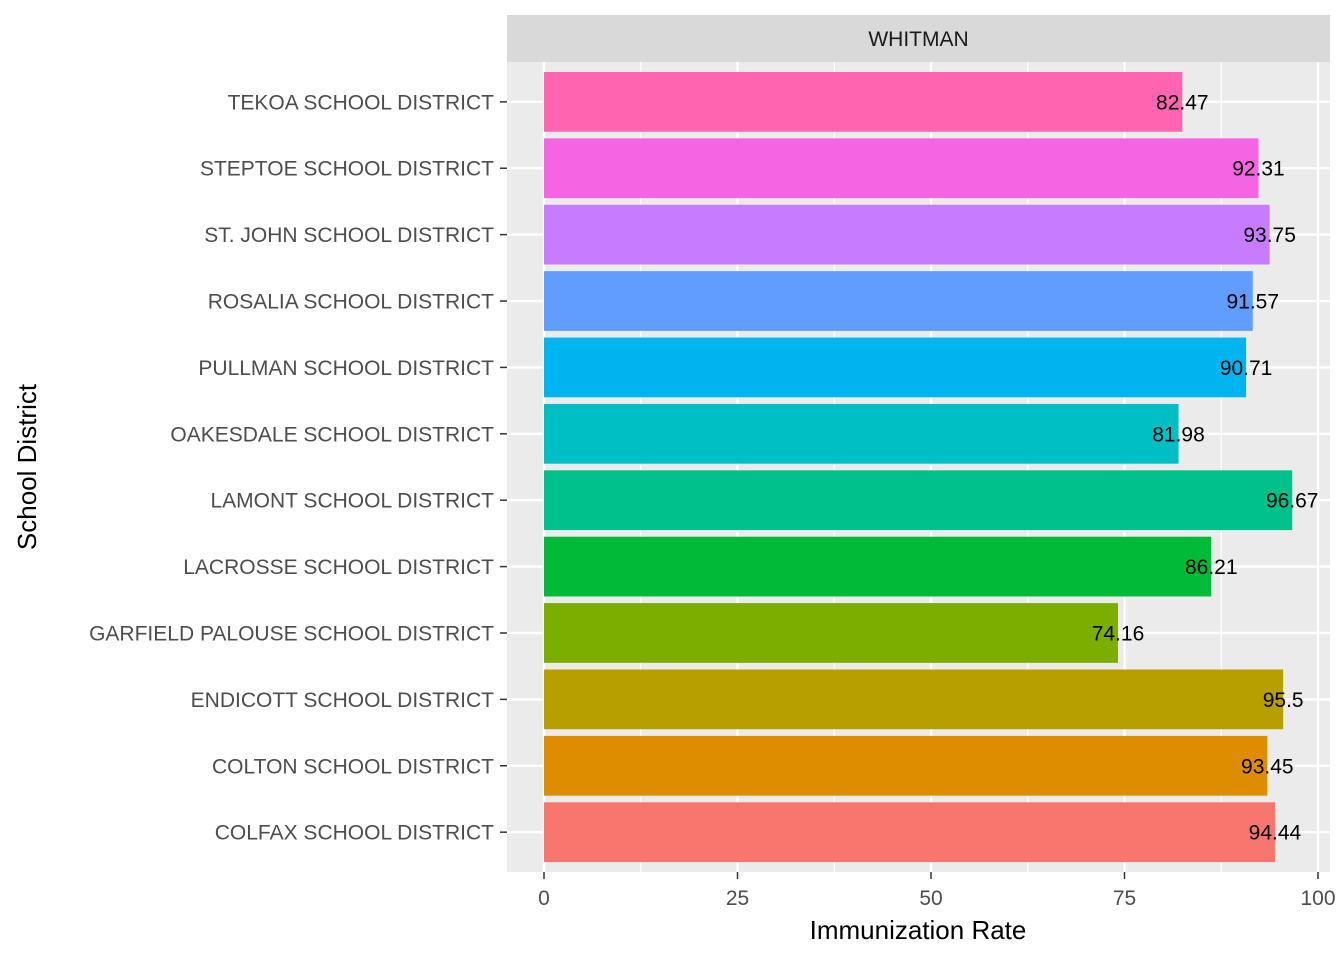  I want to click on x-axis: 0 25 50 75 100, so click(937, 891).